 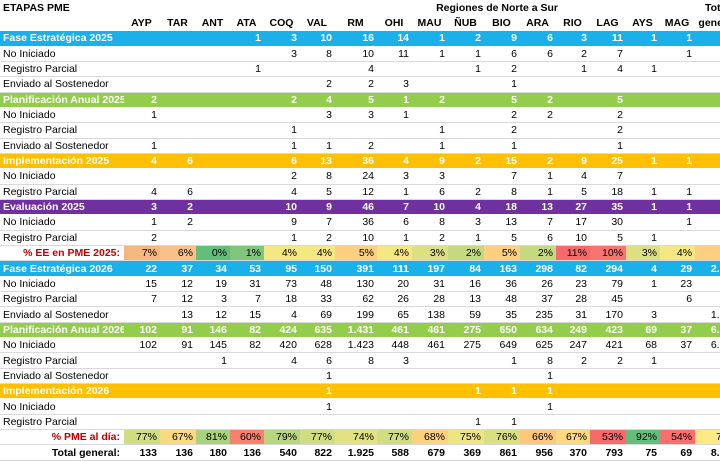 I want to click on cell-value: 48, so click(x=502, y=299).